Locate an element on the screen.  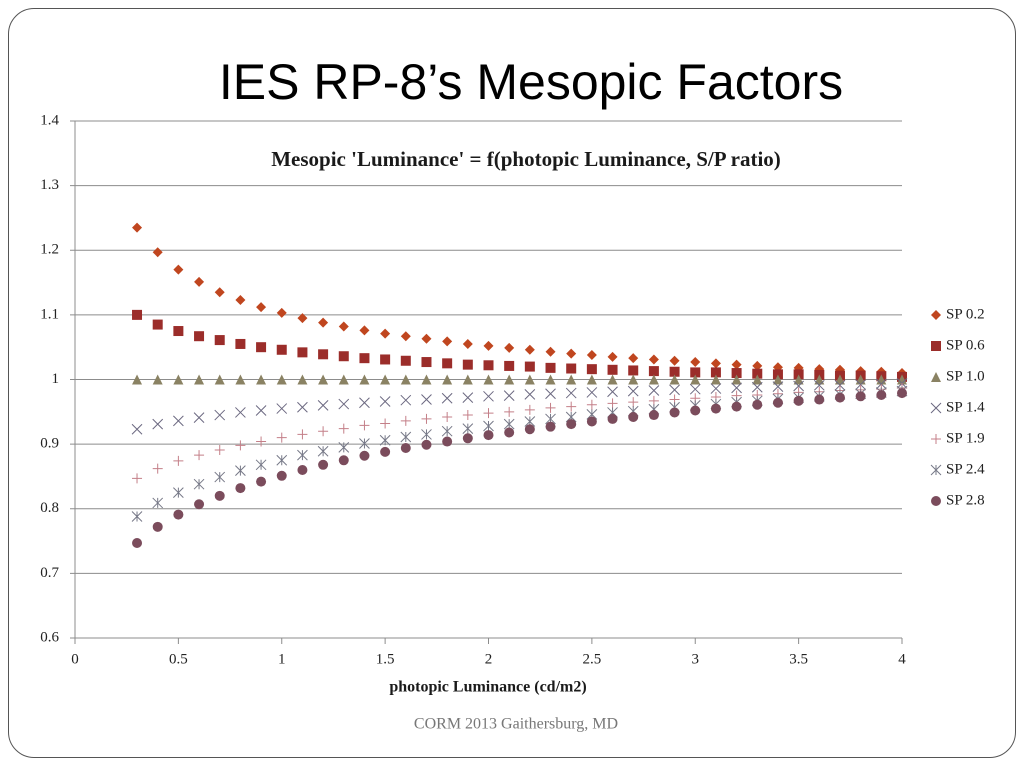
y-tick-label: 0.6 is located at coordinates (49, 637).